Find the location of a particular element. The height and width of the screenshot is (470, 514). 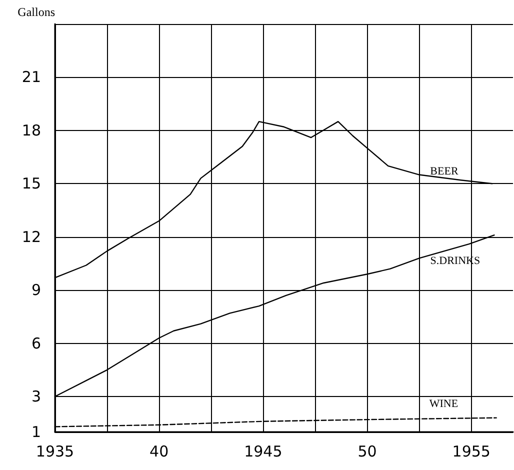

y-tick-label: 6 is located at coordinates (36, 343).